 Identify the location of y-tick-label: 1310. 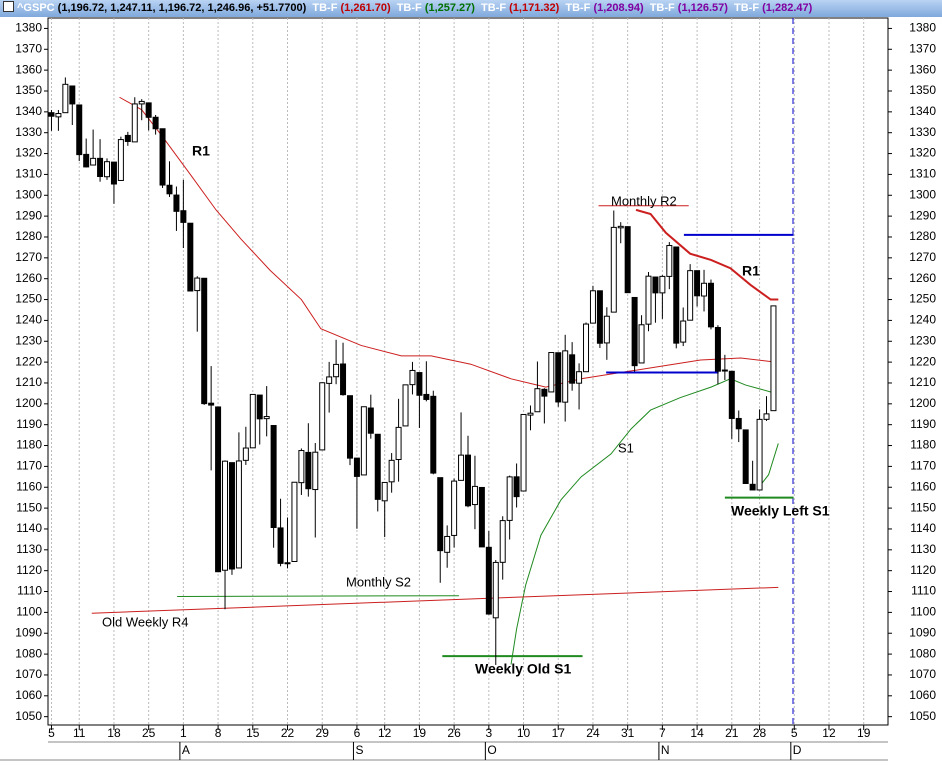
(922, 174).